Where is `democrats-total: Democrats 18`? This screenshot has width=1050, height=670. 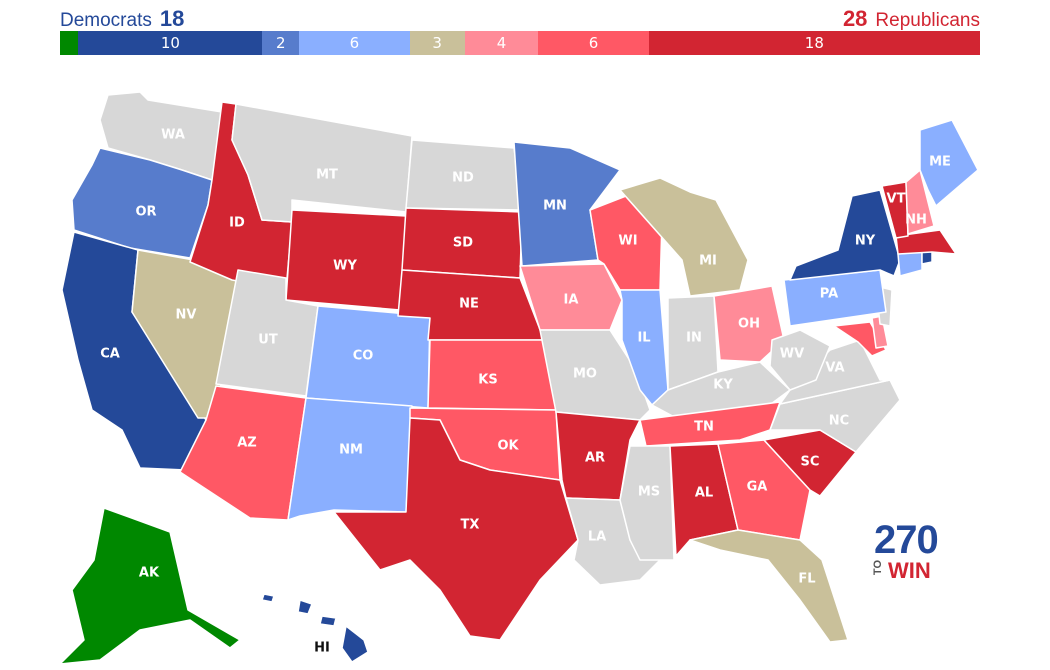 democrats-total: Democrats 18 is located at coordinates (122, 19).